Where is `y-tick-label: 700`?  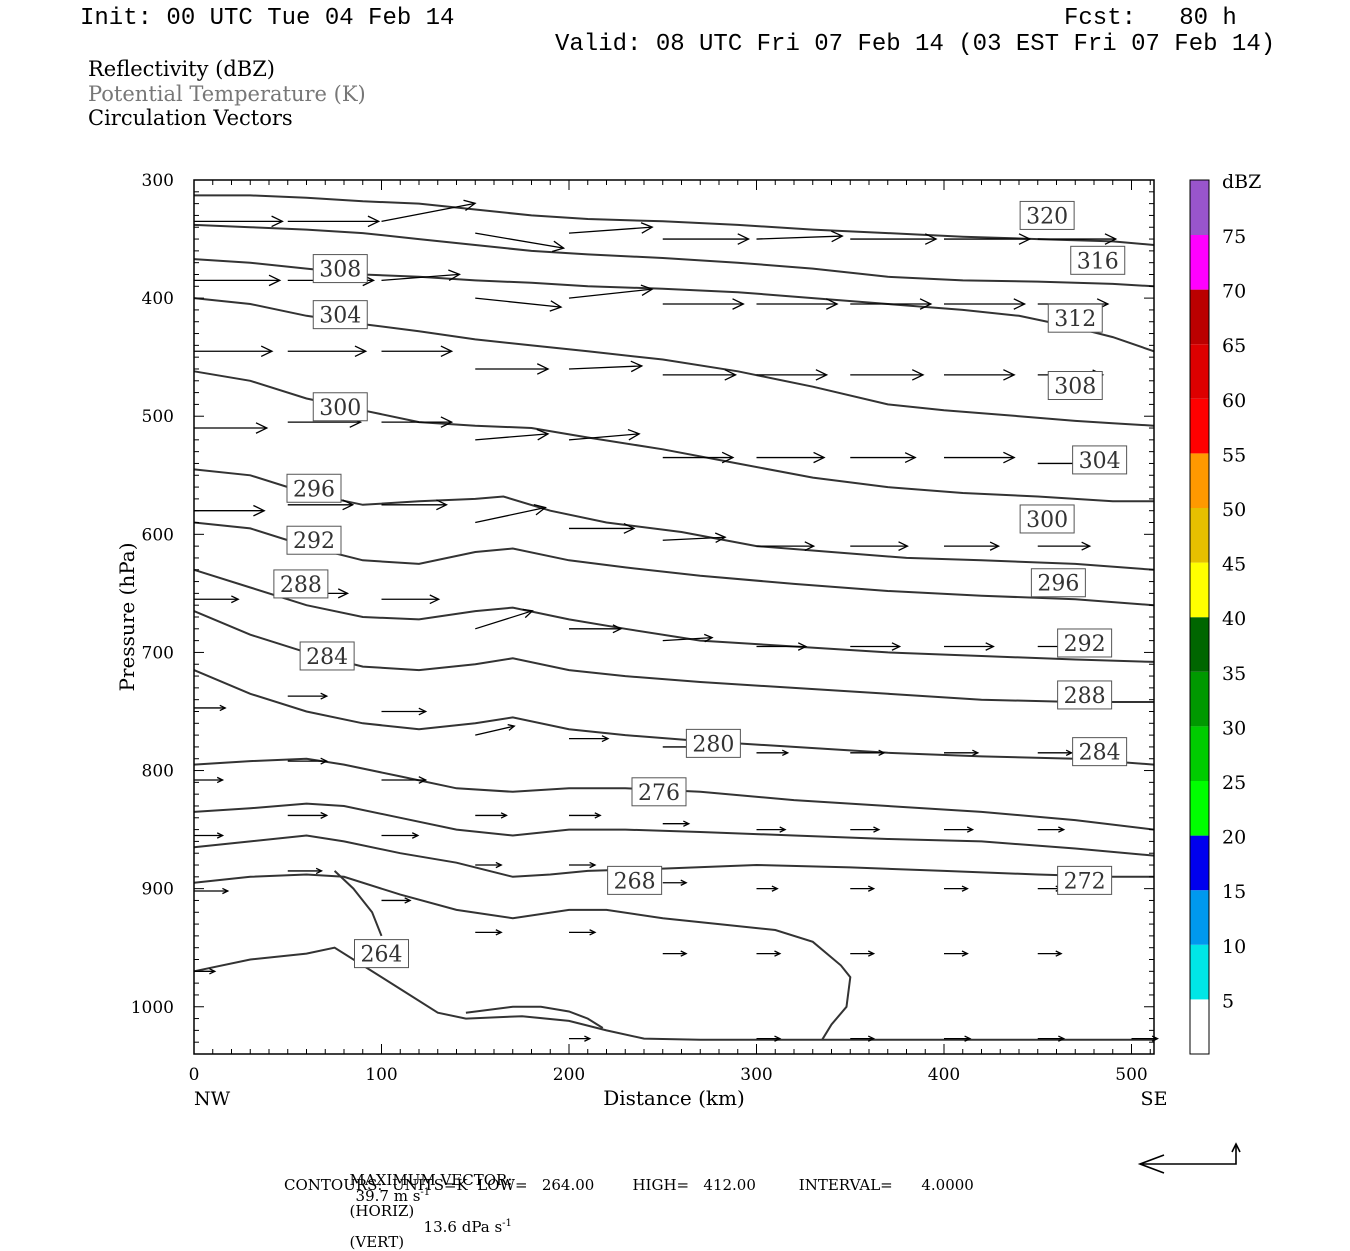 y-tick-label: 700 is located at coordinates (158, 653).